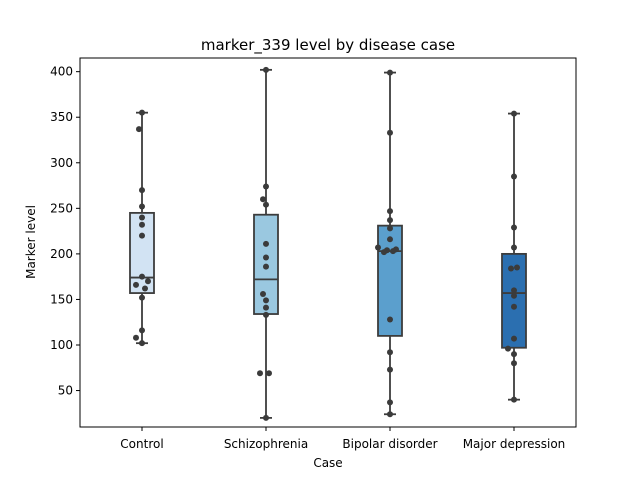 The height and width of the screenshot is (480, 640). What do you see at coordinates (141, 444) in the screenshot?
I see `x-tick-label: Control` at bounding box center [141, 444].